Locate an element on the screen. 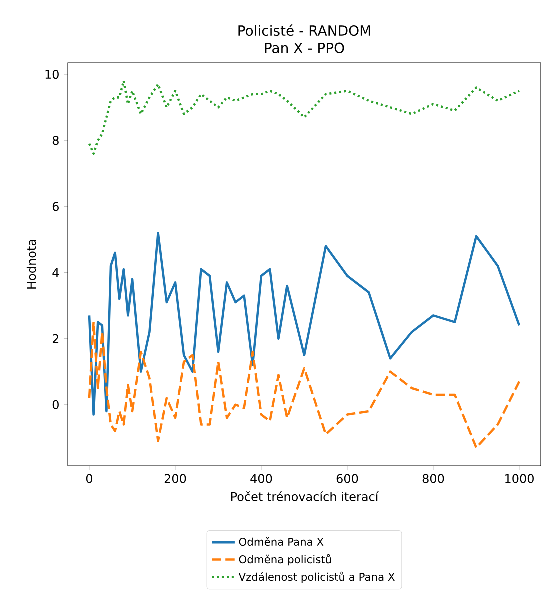  x-axis-title: Počet trénovacích iterací is located at coordinates (305, 497).